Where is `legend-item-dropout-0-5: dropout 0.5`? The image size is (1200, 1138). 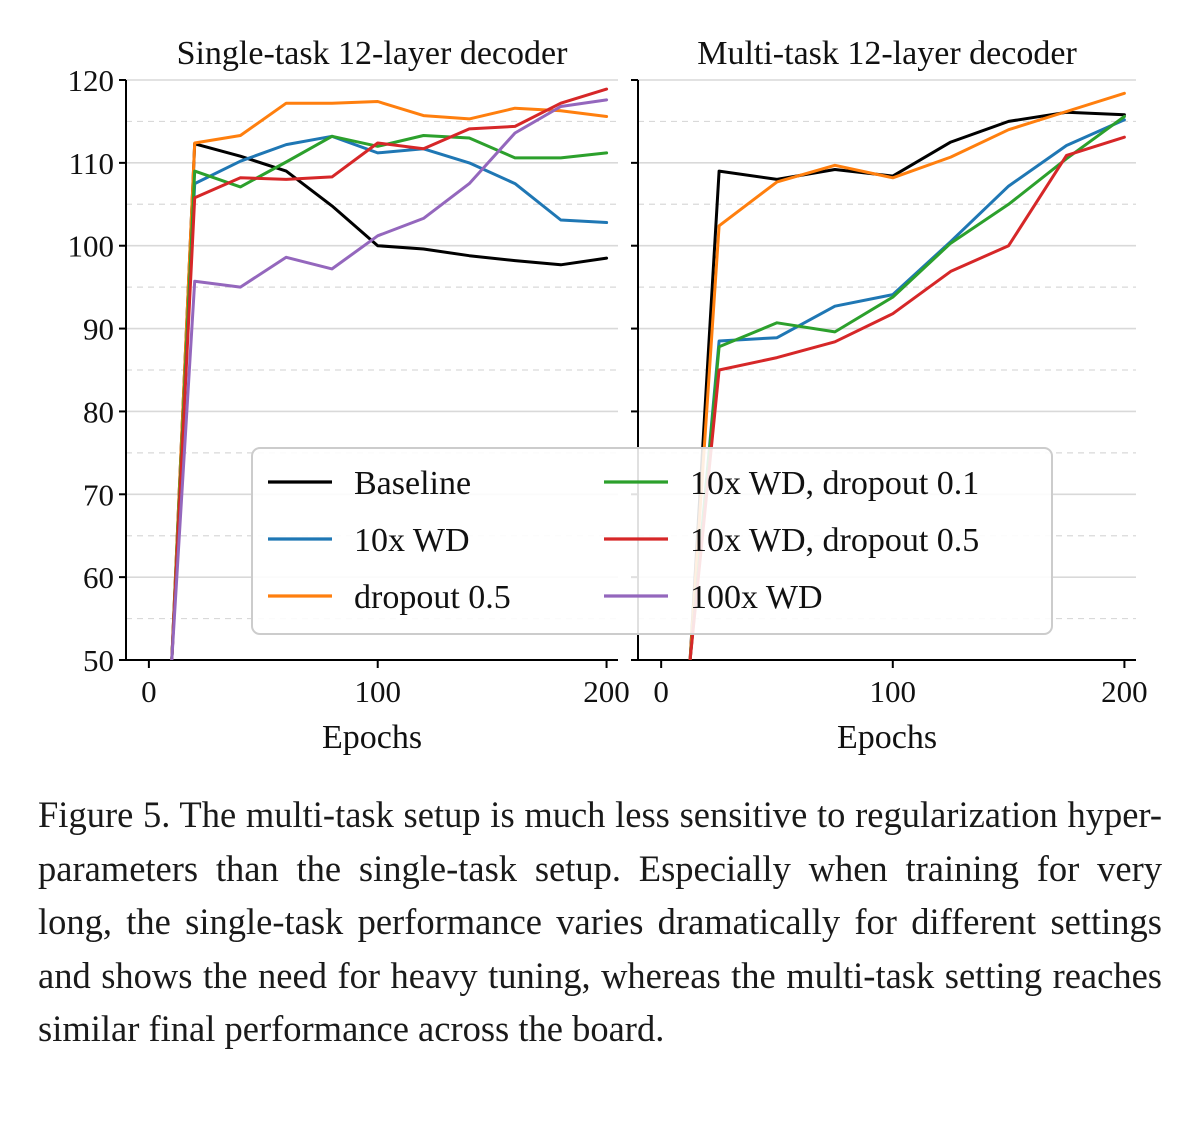 legend-item-dropout-0-5: dropout 0.5 is located at coordinates (389, 597).